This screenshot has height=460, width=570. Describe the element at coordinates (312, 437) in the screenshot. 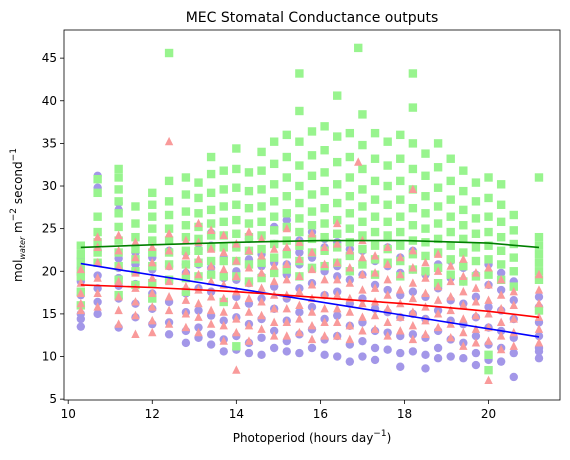

I see `x-axis-label: Photoperiod (hours day−1)` at that location.